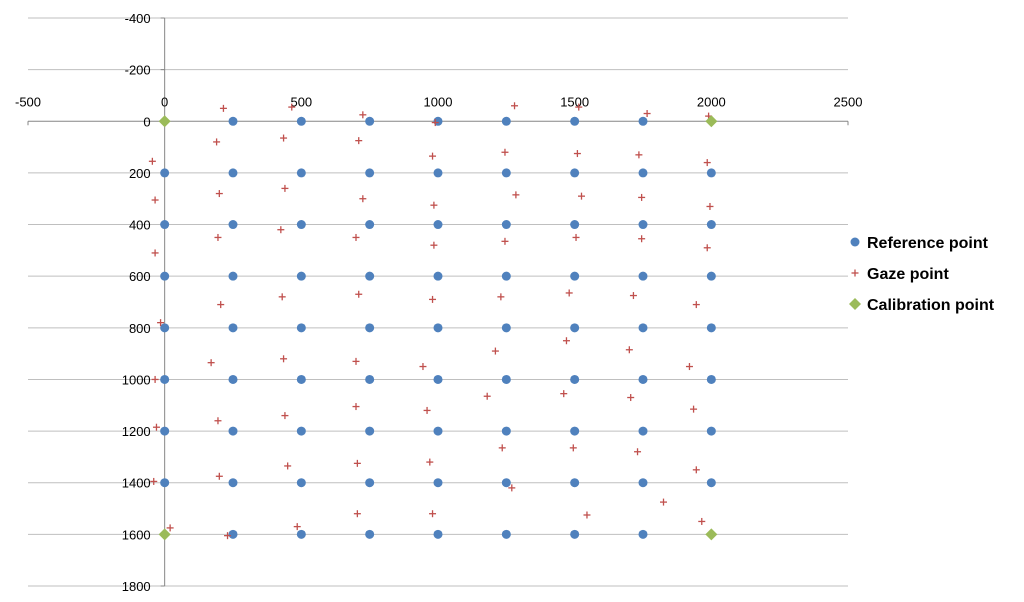  I want to click on legend-gaze-point-marker, so click(855, 273).